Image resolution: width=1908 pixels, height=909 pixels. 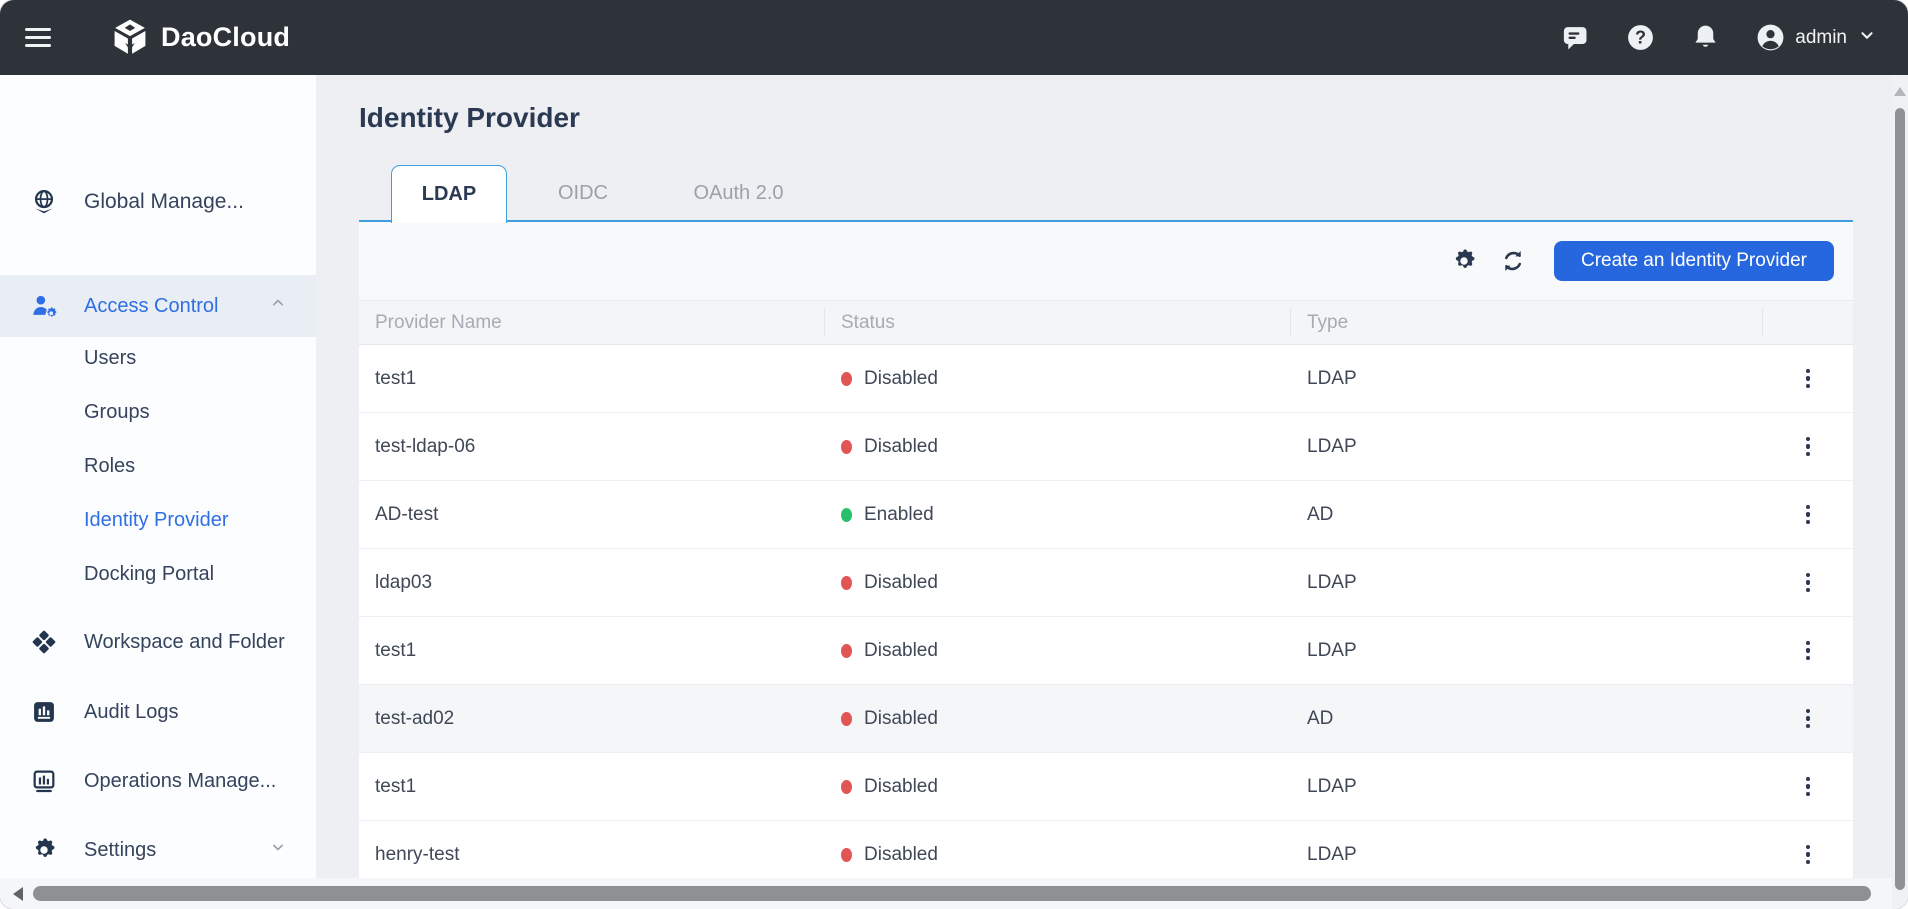 What do you see at coordinates (1513, 261) in the screenshot?
I see `refresh-icon` at bounding box center [1513, 261].